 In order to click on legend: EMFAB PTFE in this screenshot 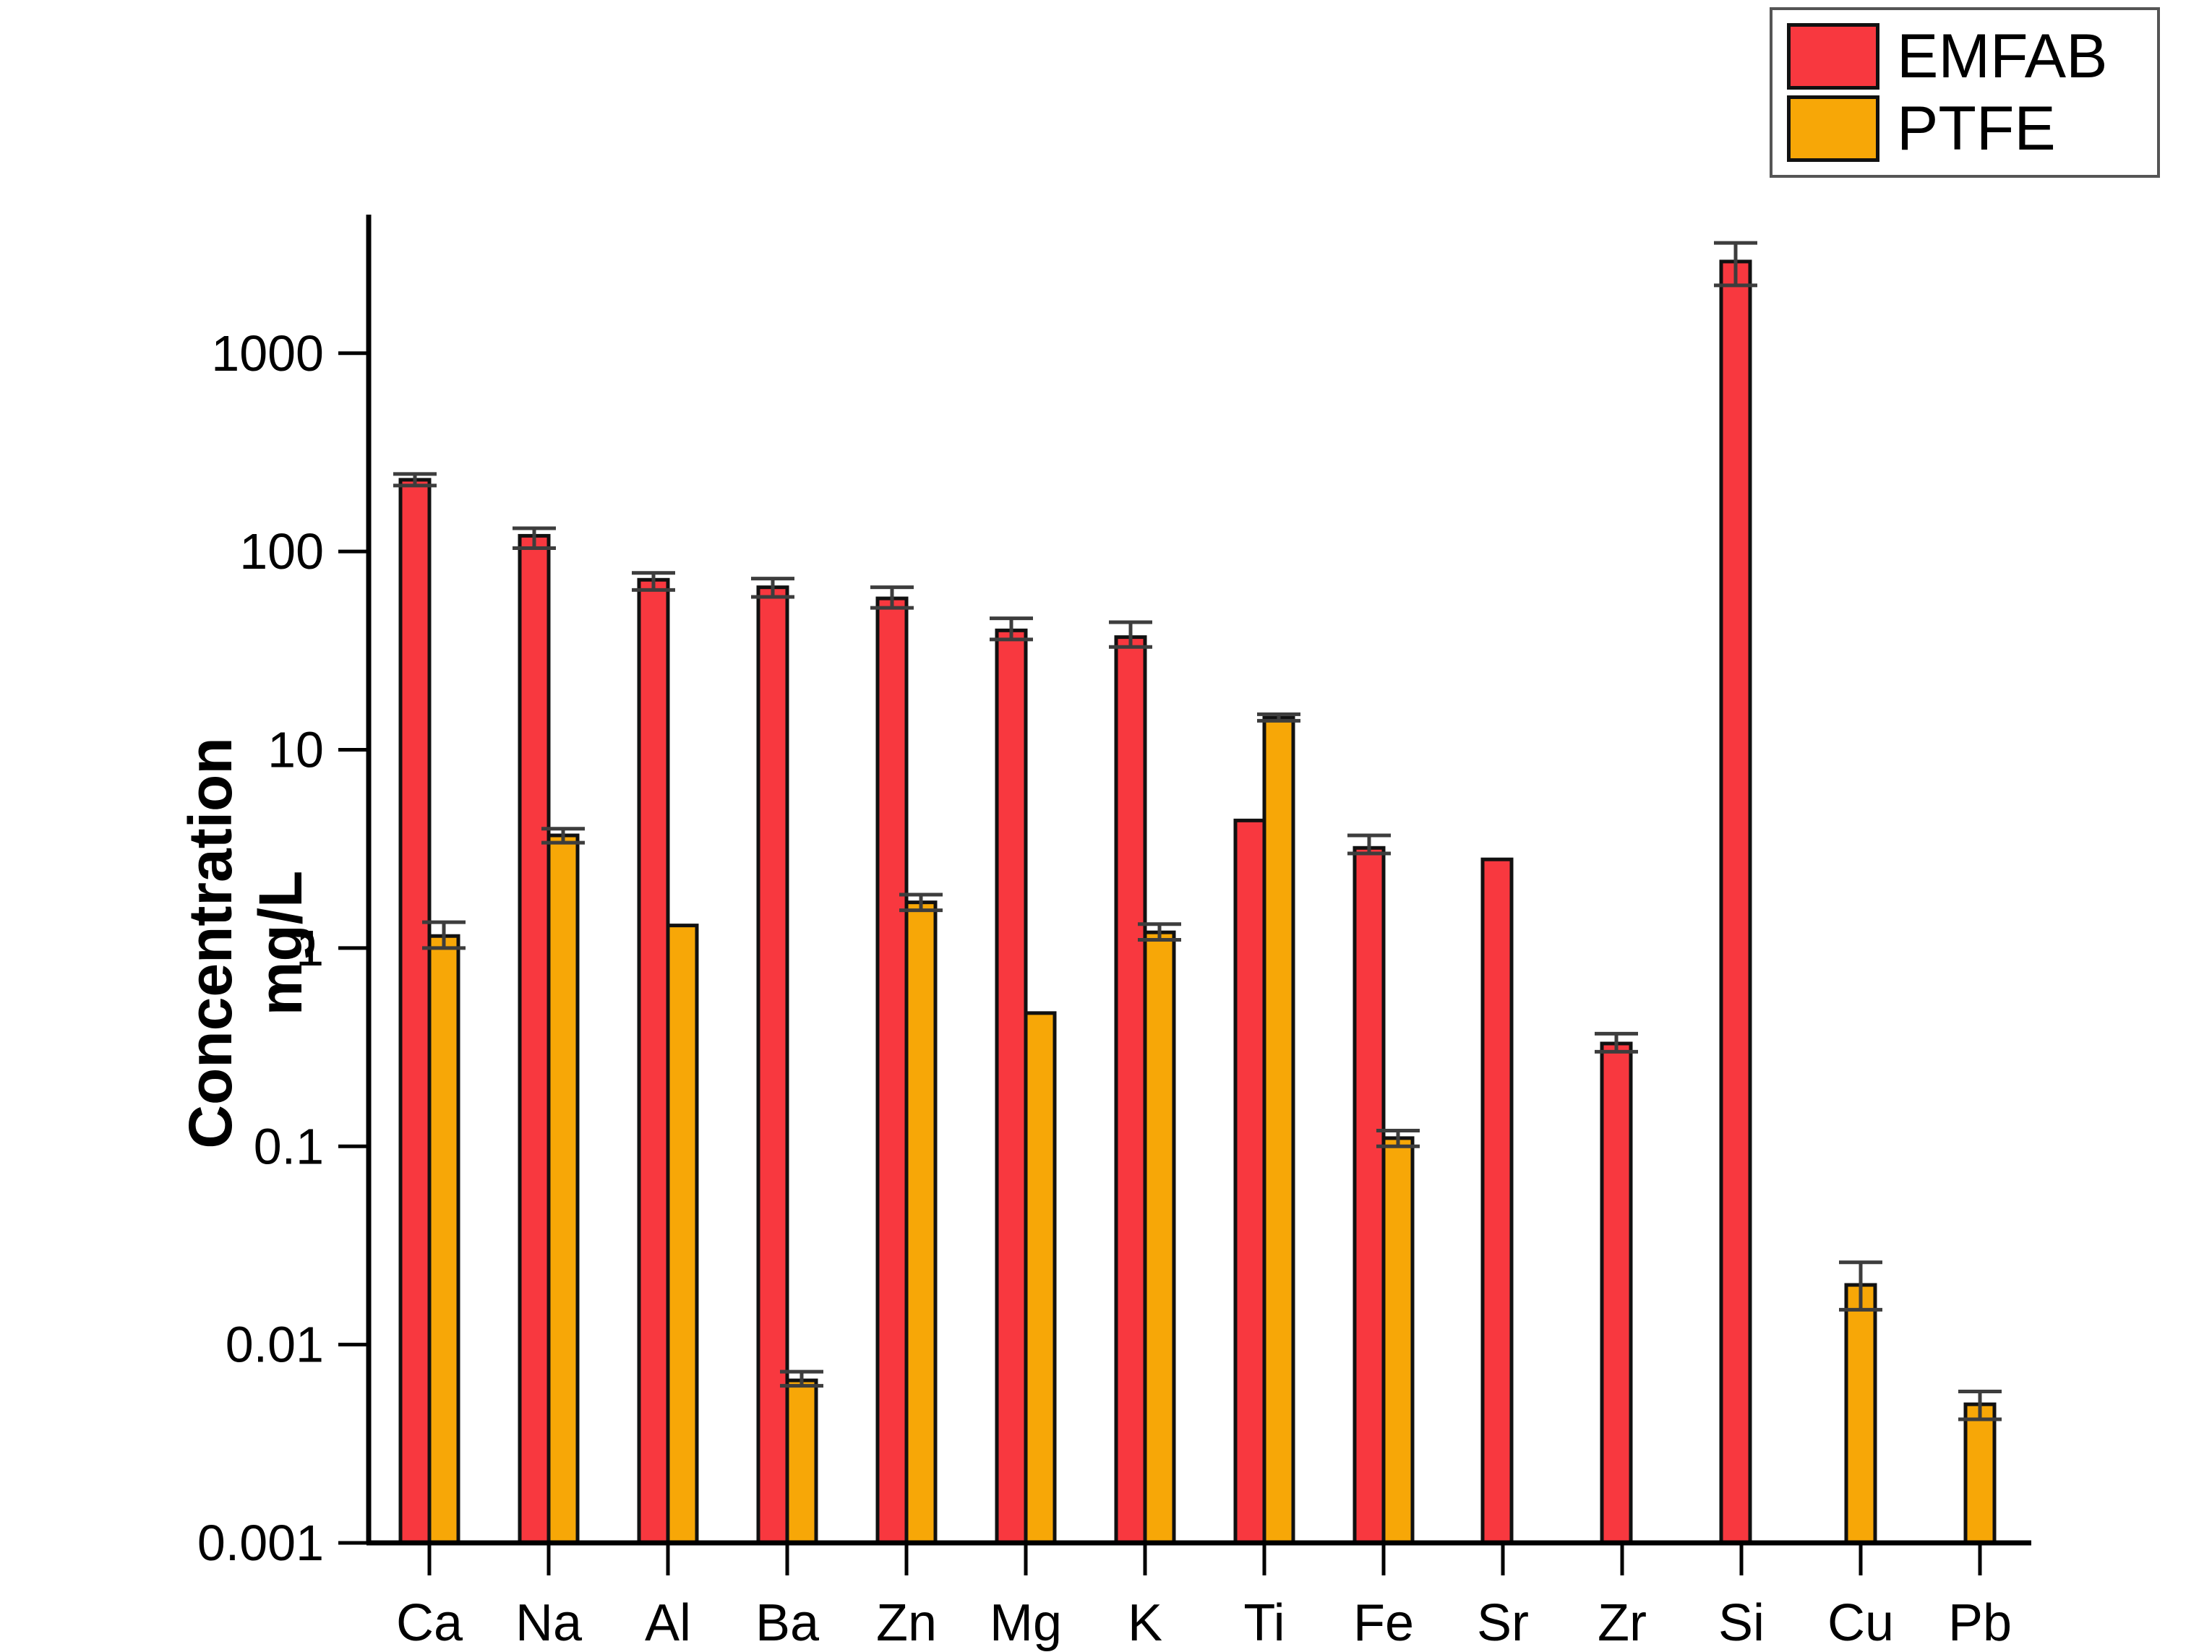, I will do `click(1965, 92)`.